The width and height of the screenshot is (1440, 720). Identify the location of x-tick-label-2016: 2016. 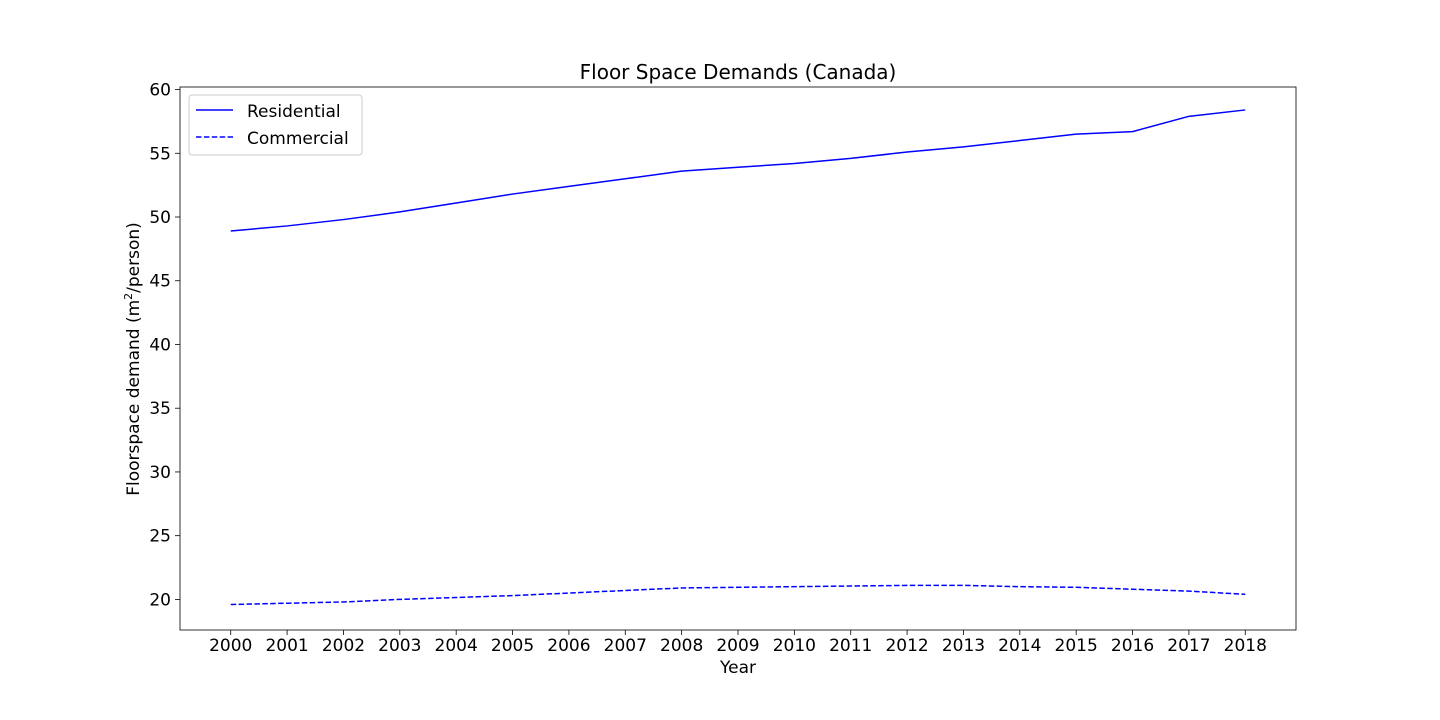
(1132, 646).